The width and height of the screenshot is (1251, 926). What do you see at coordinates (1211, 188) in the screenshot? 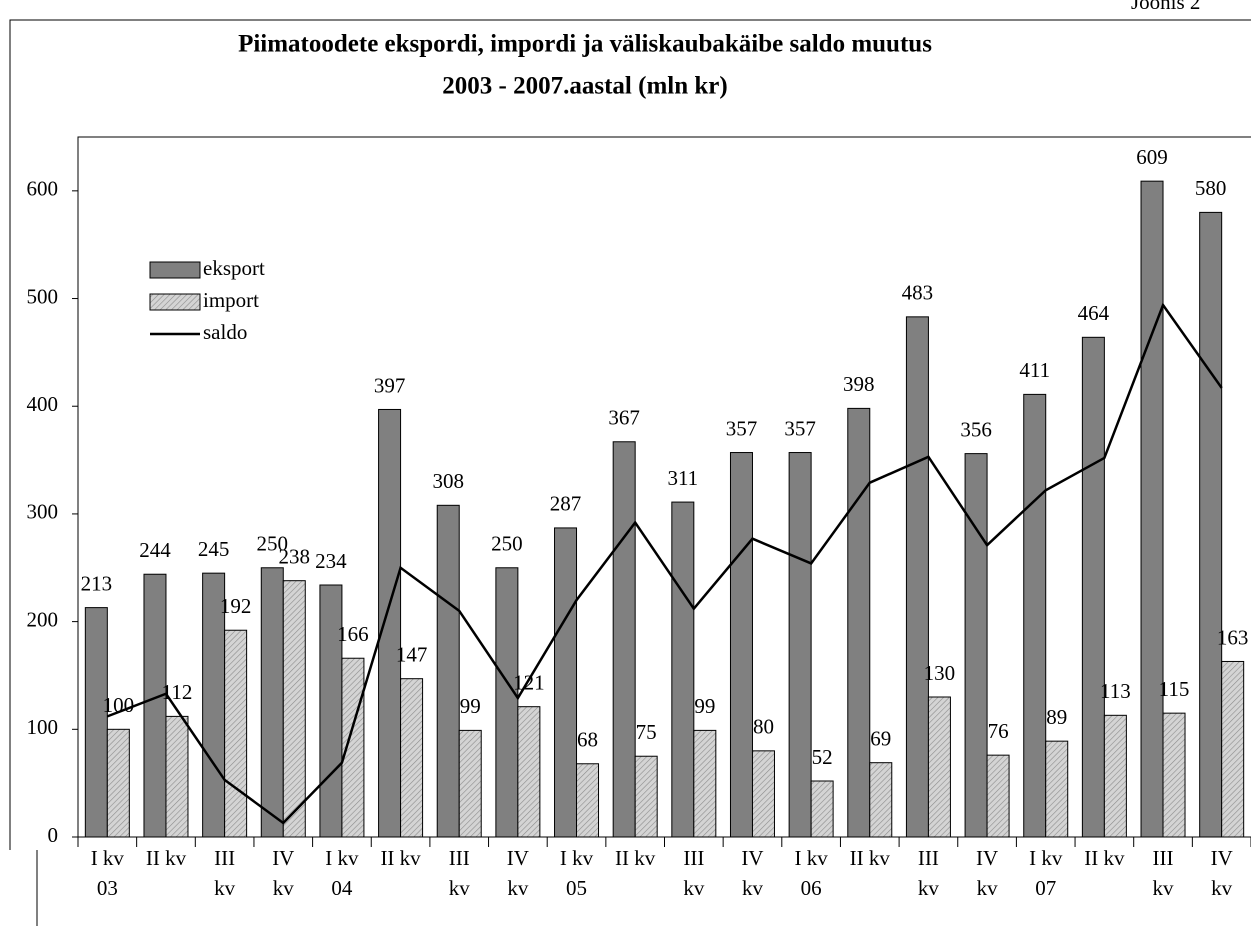
I see `value-label: 580` at bounding box center [1211, 188].